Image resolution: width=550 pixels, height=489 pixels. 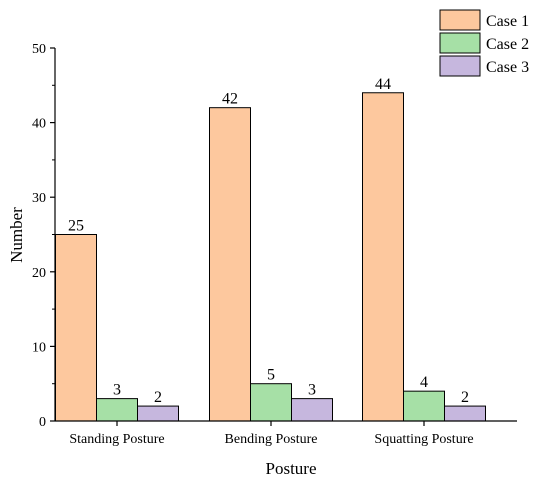 What do you see at coordinates (42, 422) in the screenshot?
I see `y-tick-label: 0` at bounding box center [42, 422].